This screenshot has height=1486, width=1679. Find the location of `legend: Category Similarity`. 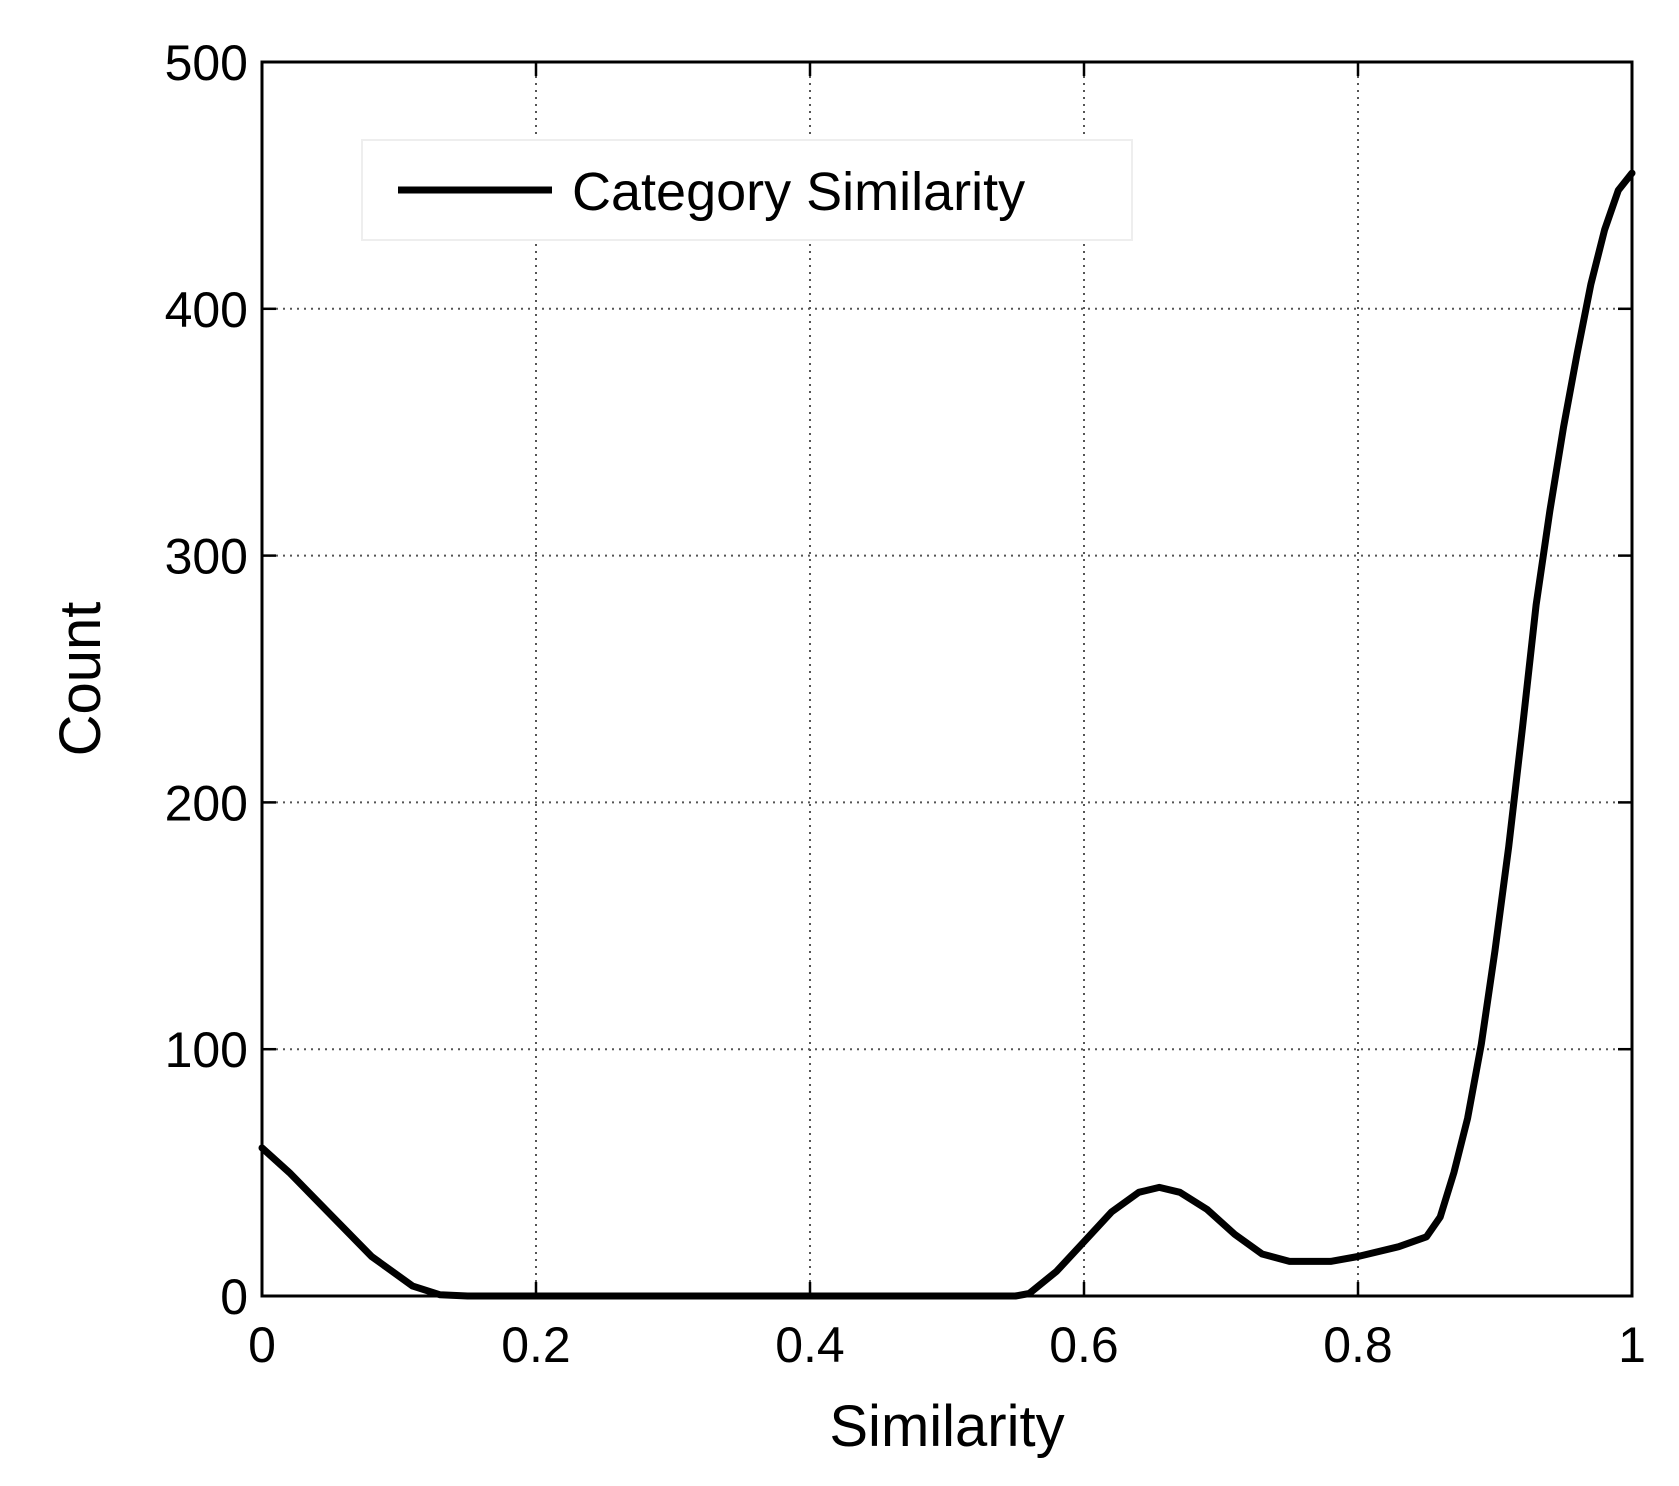

legend: Category Similarity is located at coordinates (747, 190).